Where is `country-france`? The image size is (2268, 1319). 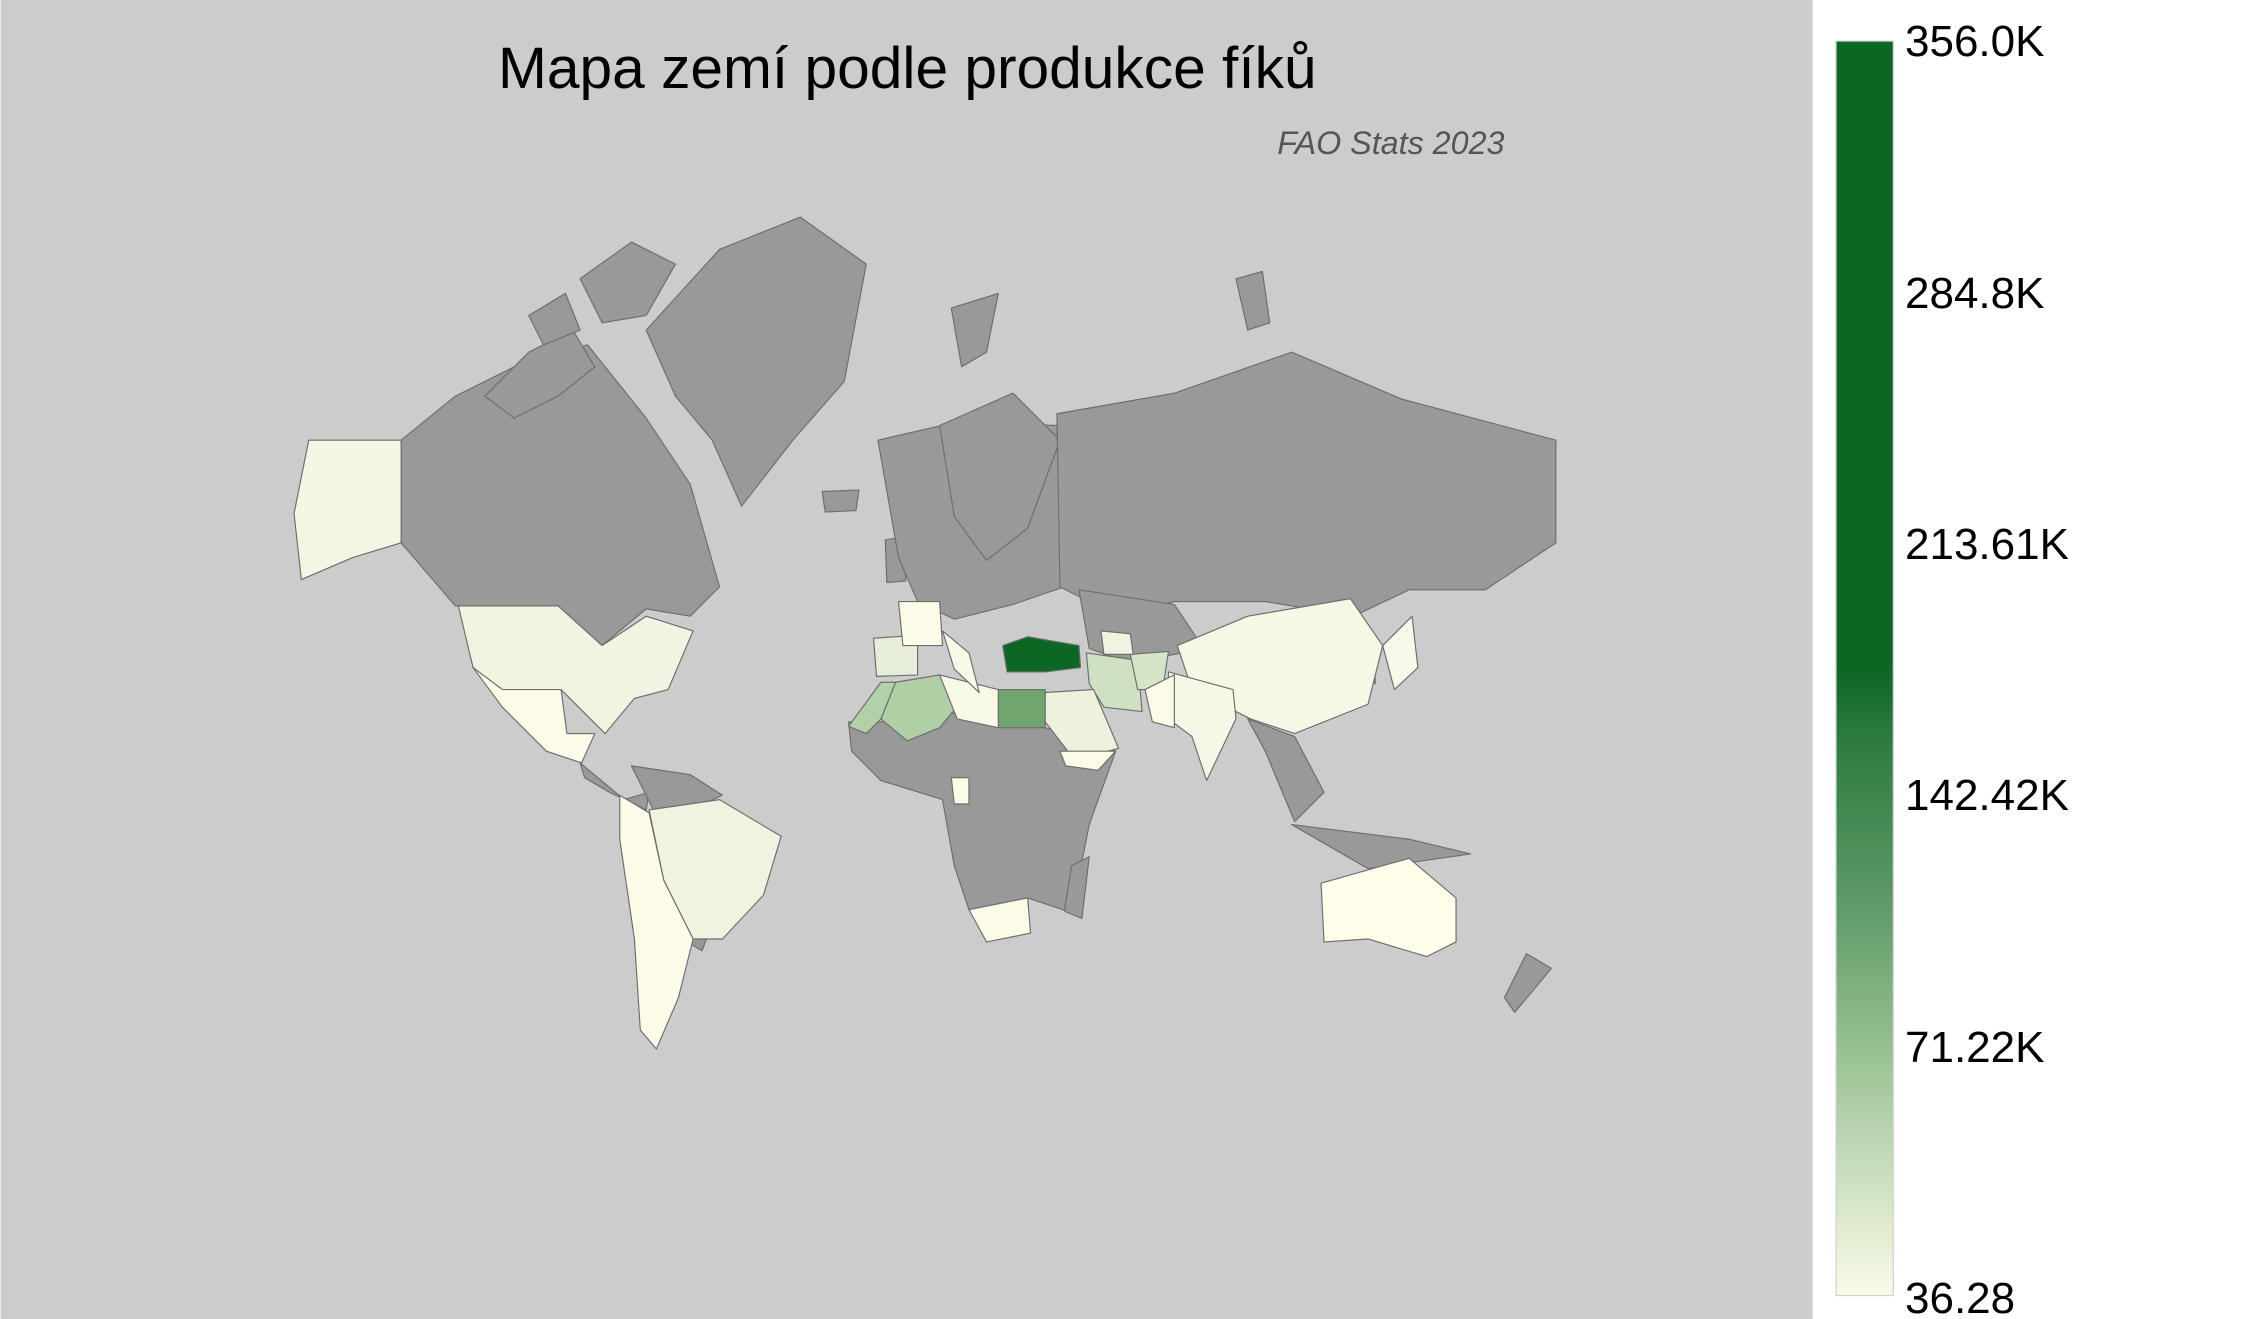 country-france is located at coordinates (920, 623).